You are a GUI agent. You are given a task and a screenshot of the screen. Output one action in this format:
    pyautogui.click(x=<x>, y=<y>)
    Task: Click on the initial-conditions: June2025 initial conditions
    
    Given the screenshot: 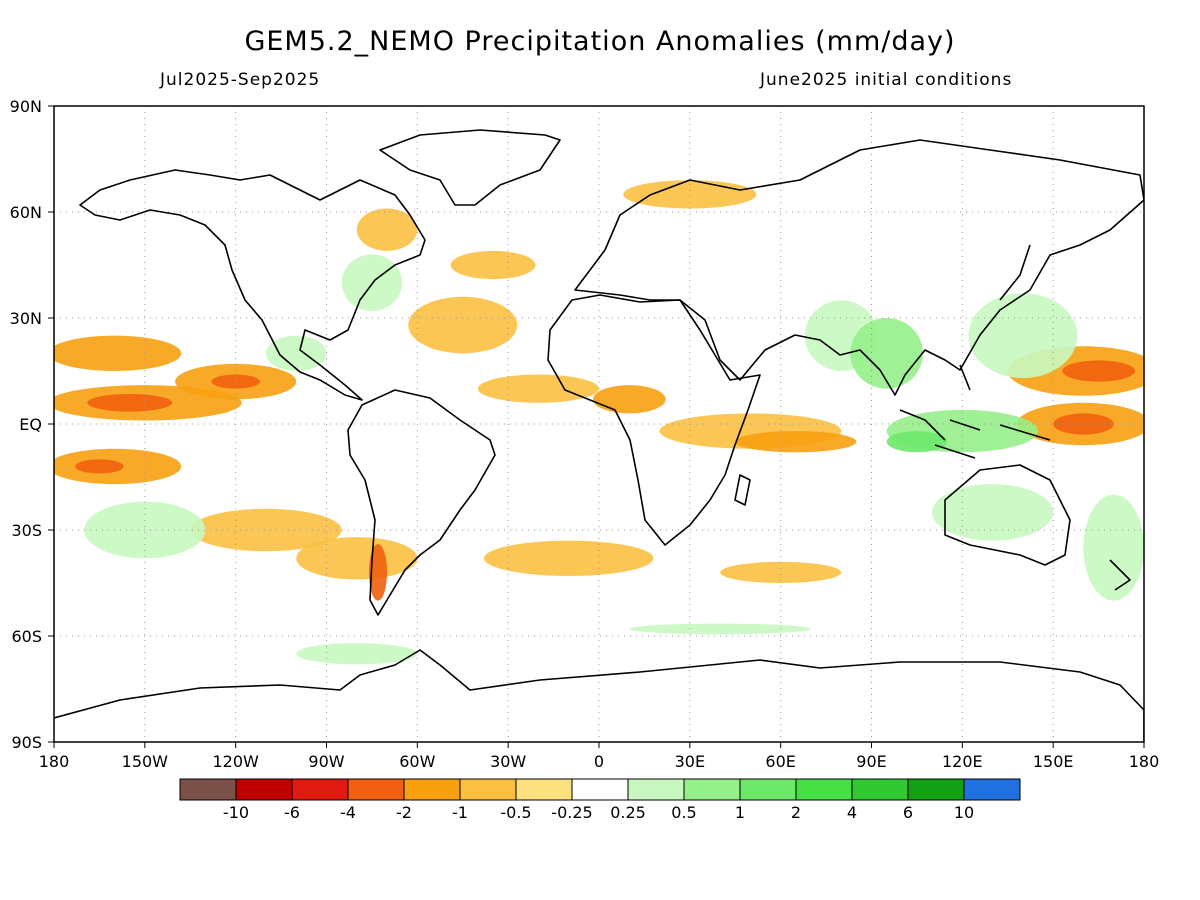 What is the action you would take?
    pyautogui.click(x=886, y=80)
    